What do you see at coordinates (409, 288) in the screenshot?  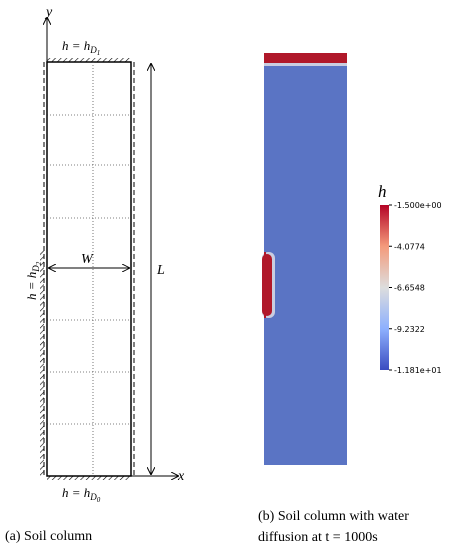 I see `colorbar-label: -6.6548` at bounding box center [409, 288].